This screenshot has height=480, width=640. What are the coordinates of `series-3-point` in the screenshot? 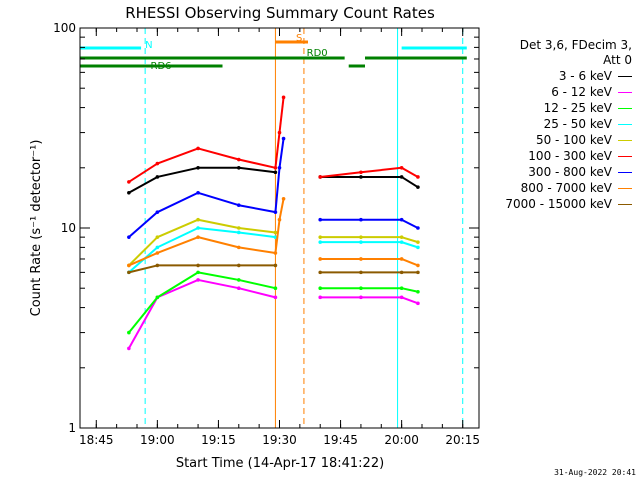 It's located at (418, 247).